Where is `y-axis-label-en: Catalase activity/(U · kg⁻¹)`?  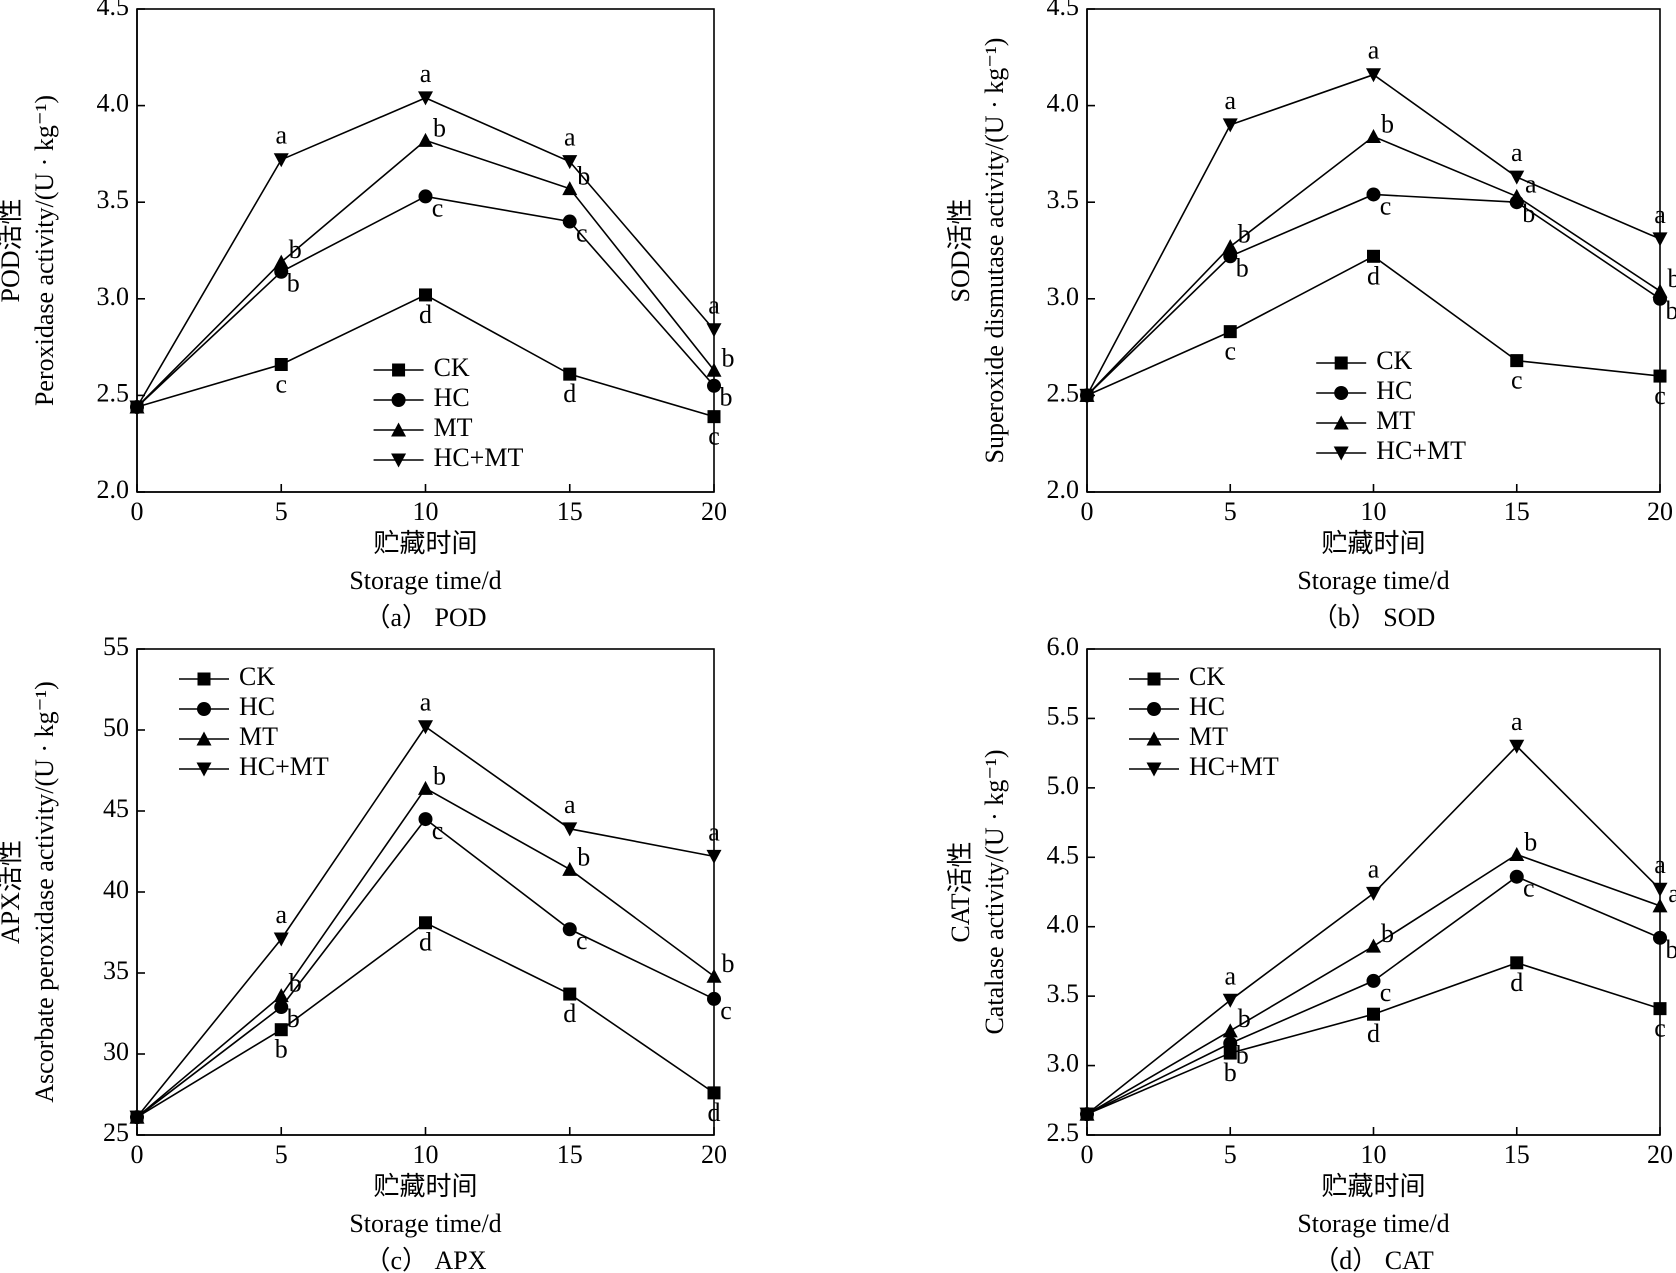 y-axis-label-en: Catalase activity/(U · kg⁻¹) is located at coordinates (994, 891).